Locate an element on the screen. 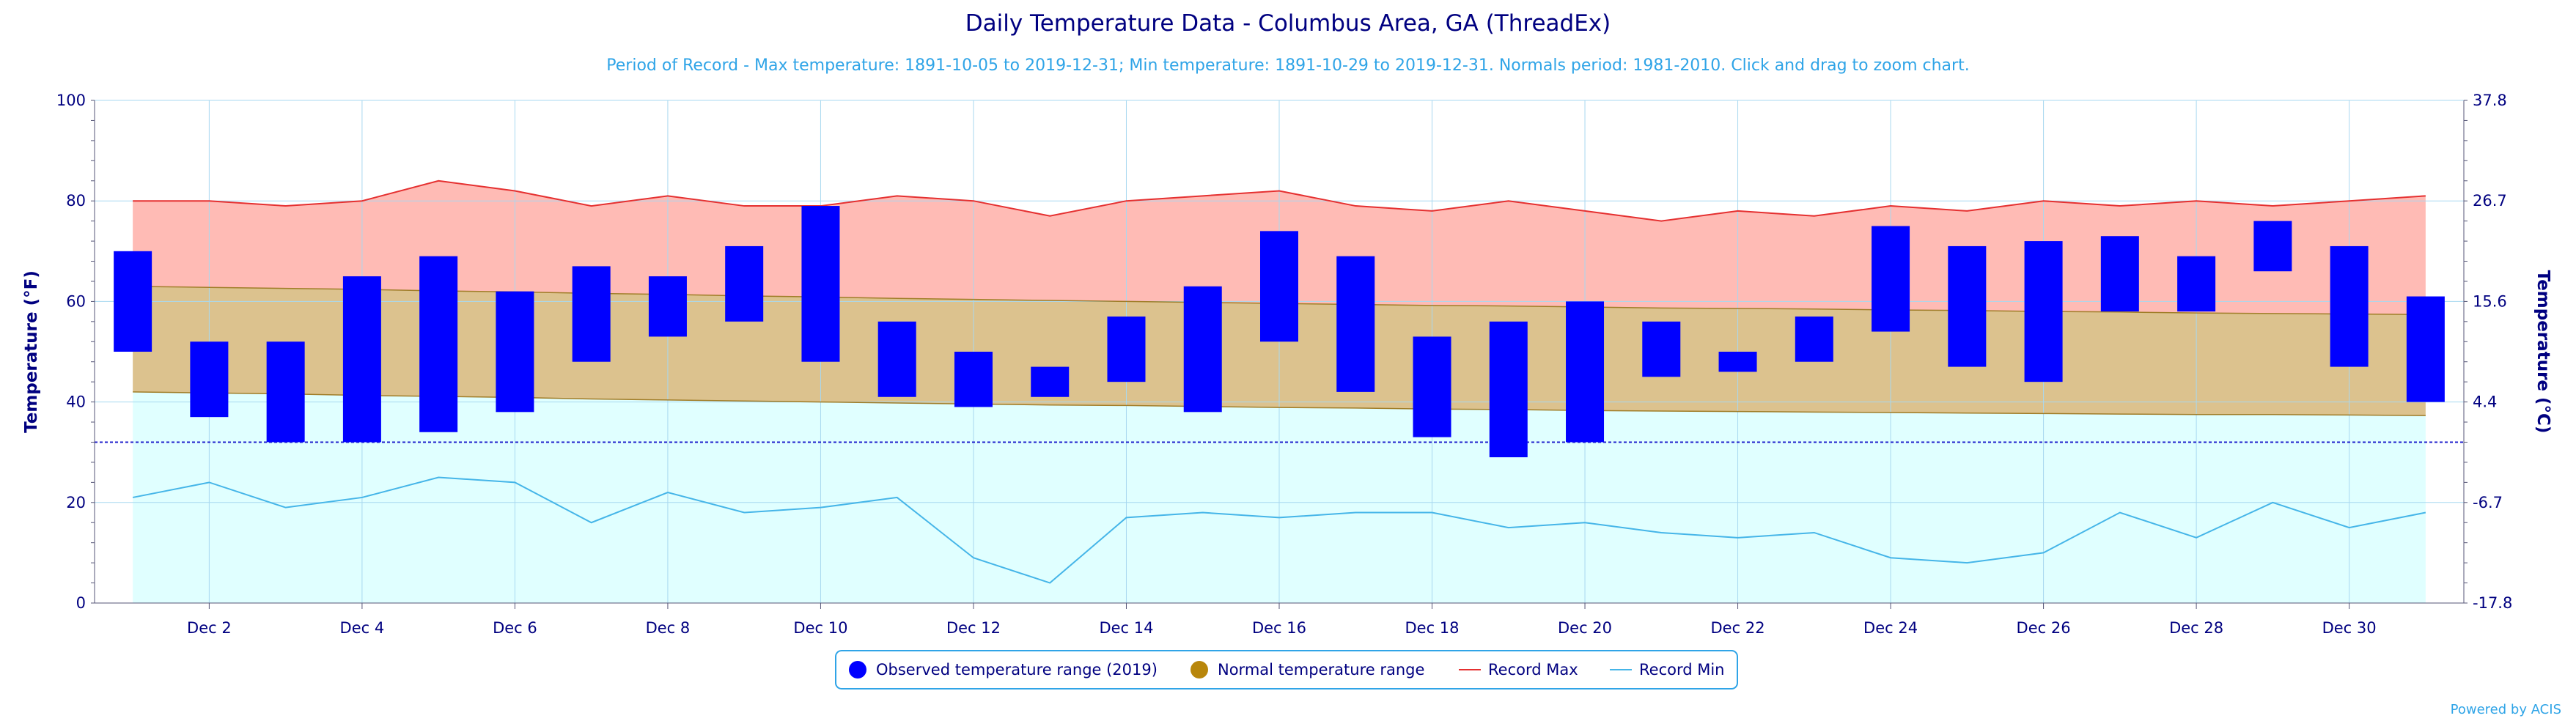 The image size is (2576, 721). legend-symbol-observed is located at coordinates (857, 670).